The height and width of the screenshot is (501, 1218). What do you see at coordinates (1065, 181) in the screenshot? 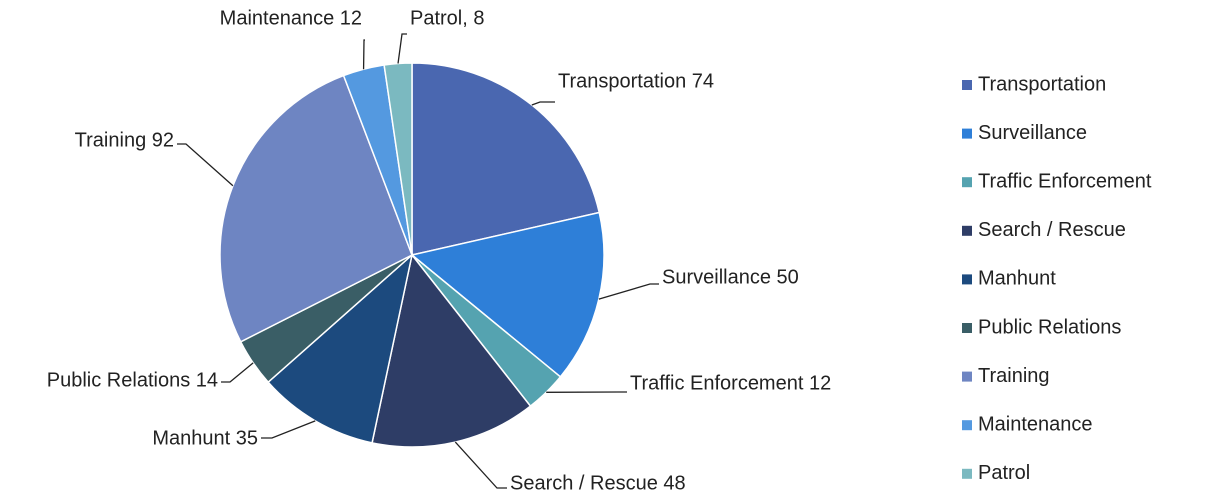
I see `legend-label: Traffic Enforcement` at bounding box center [1065, 181].